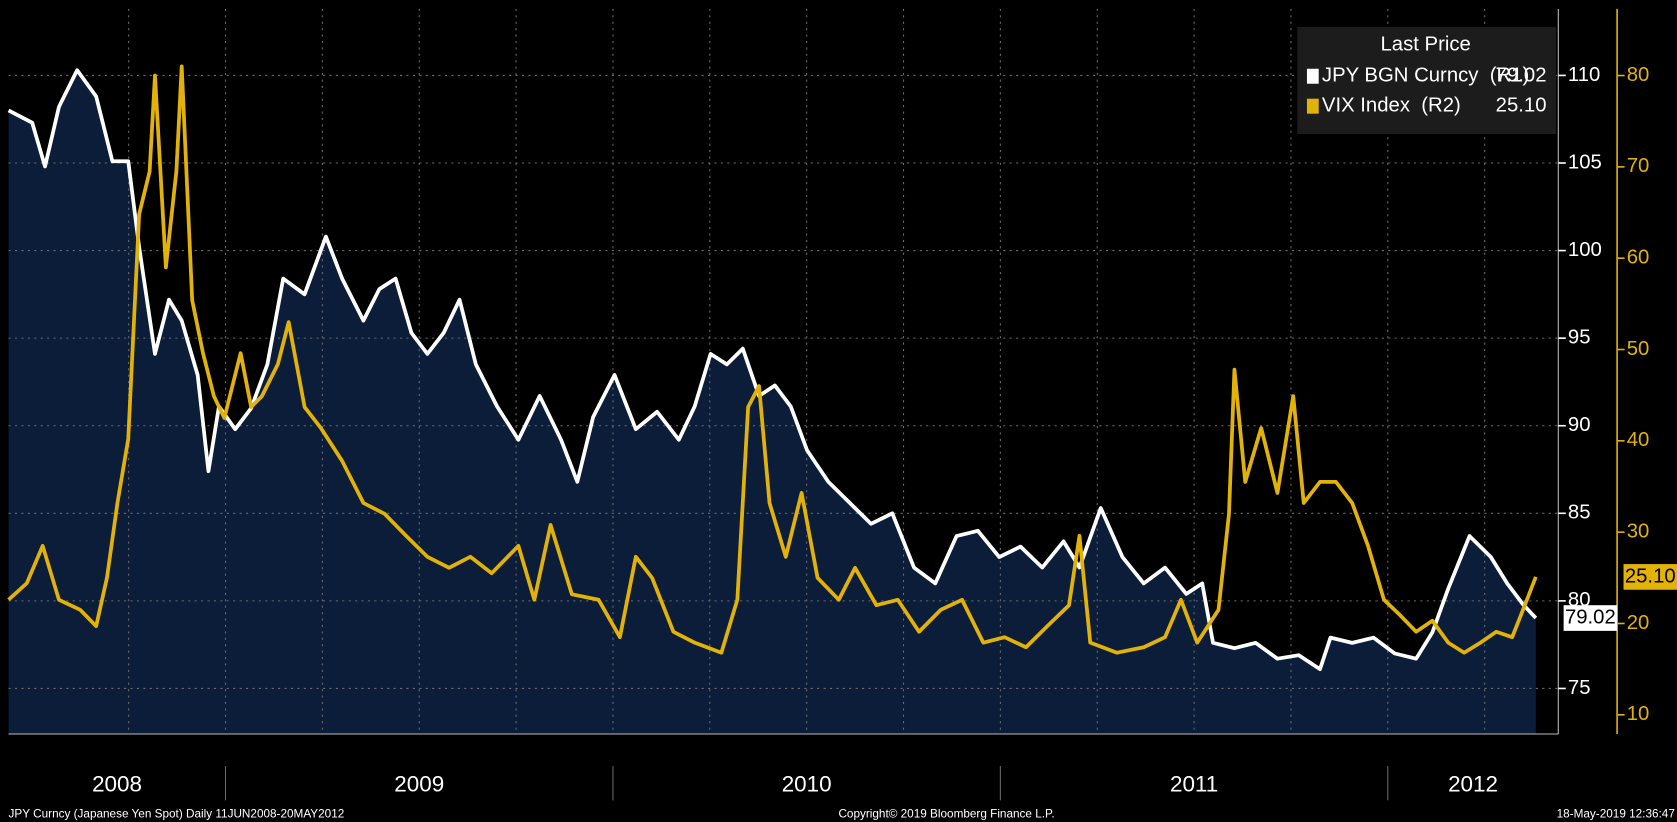  I want to click on y2-tick-label: 10, so click(1638, 714).